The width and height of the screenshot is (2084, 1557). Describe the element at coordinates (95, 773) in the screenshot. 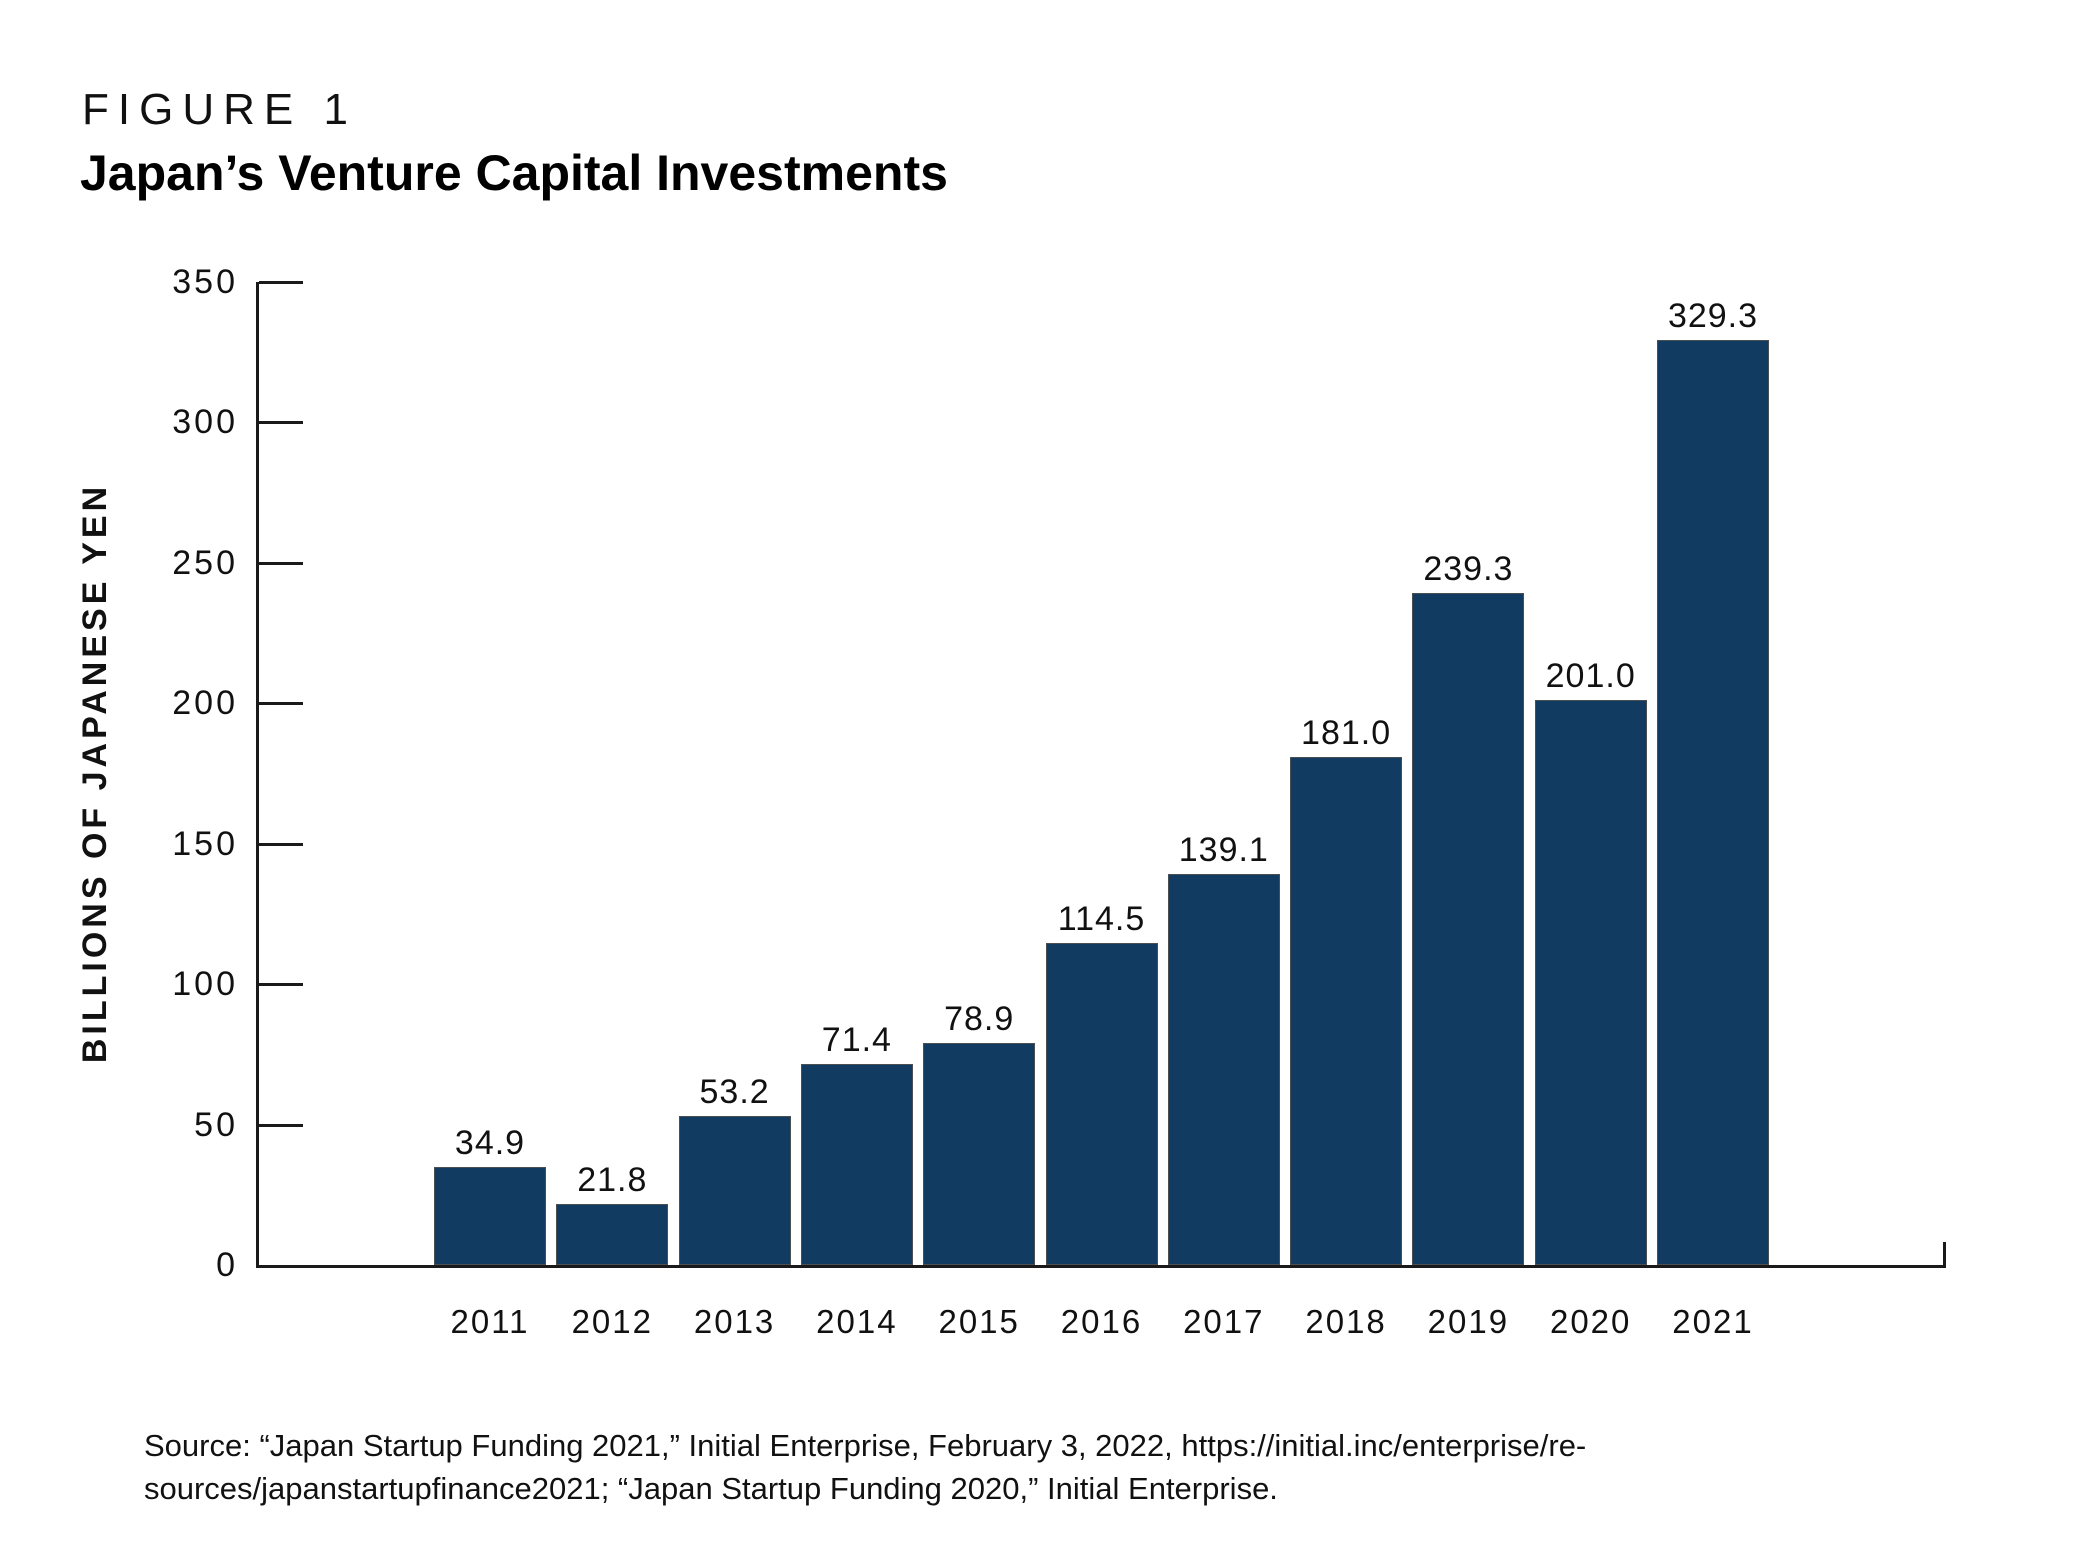

I see `y-axis-title: BILLIONS OF JAPANESE YEN` at that location.